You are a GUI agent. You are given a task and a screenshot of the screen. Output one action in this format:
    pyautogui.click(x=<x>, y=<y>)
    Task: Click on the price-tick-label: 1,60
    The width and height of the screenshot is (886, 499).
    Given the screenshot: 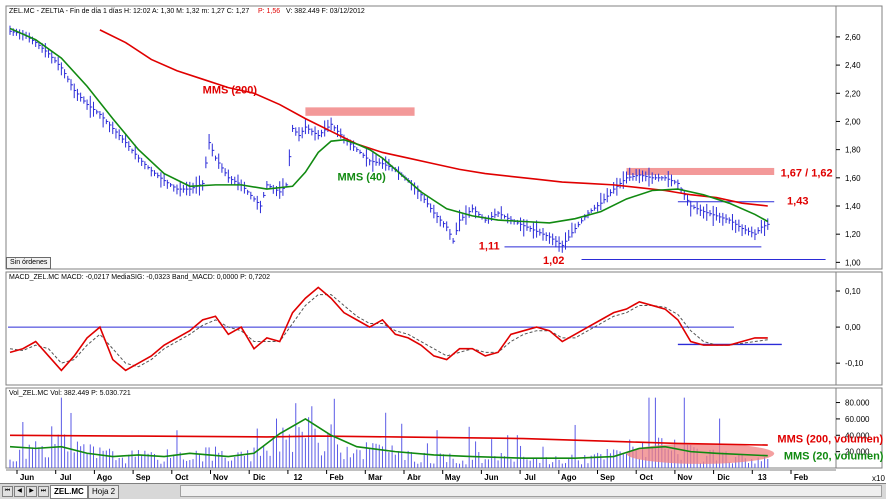 What is the action you would take?
    pyautogui.click(x=853, y=178)
    